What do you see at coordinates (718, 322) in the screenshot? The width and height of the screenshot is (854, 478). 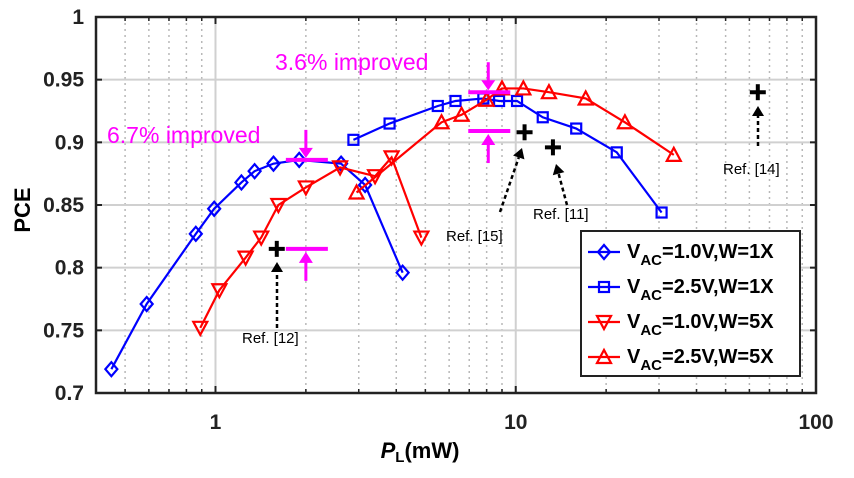 I see `legend-label-rest: =1.0V,W=5X` at bounding box center [718, 322].